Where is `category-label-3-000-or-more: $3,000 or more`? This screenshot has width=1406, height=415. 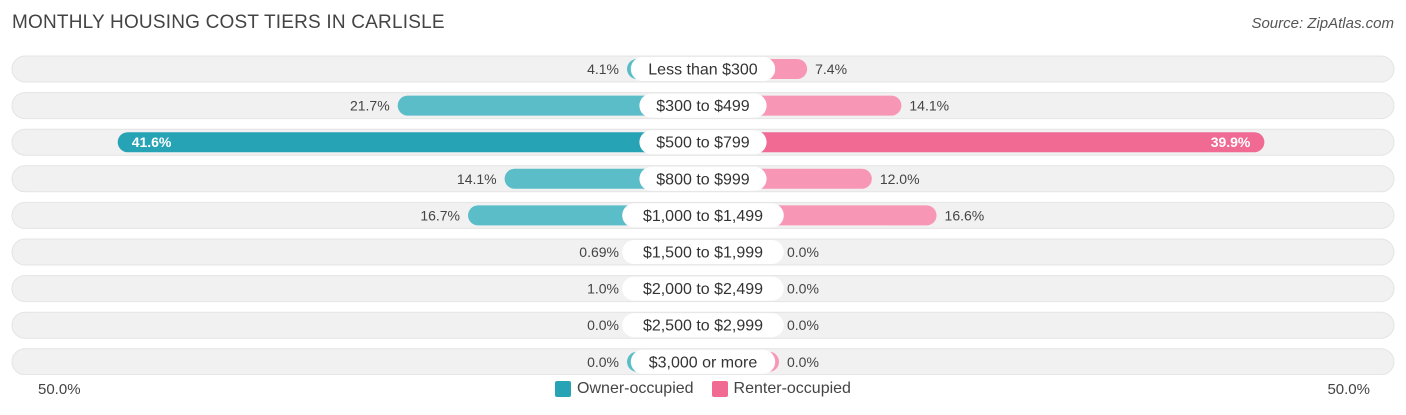 category-label-3-000-or-more: $3,000 or more is located at coordinates (703, 362).